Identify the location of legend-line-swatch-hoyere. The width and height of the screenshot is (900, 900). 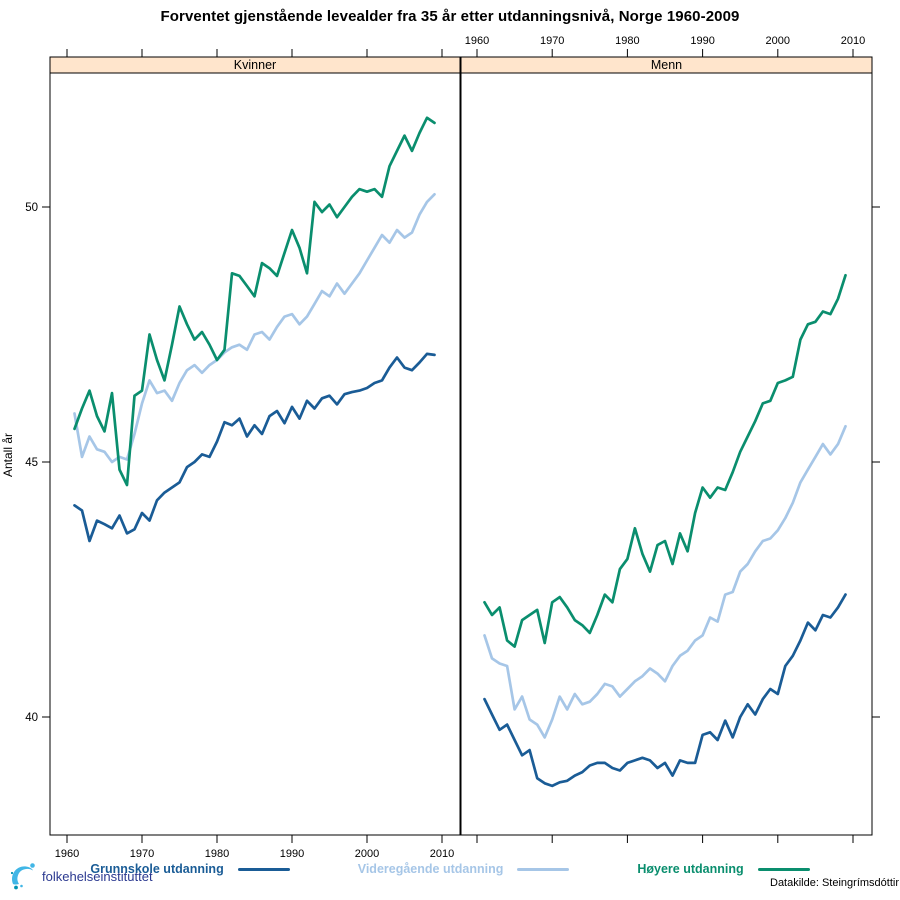
(783, 869).